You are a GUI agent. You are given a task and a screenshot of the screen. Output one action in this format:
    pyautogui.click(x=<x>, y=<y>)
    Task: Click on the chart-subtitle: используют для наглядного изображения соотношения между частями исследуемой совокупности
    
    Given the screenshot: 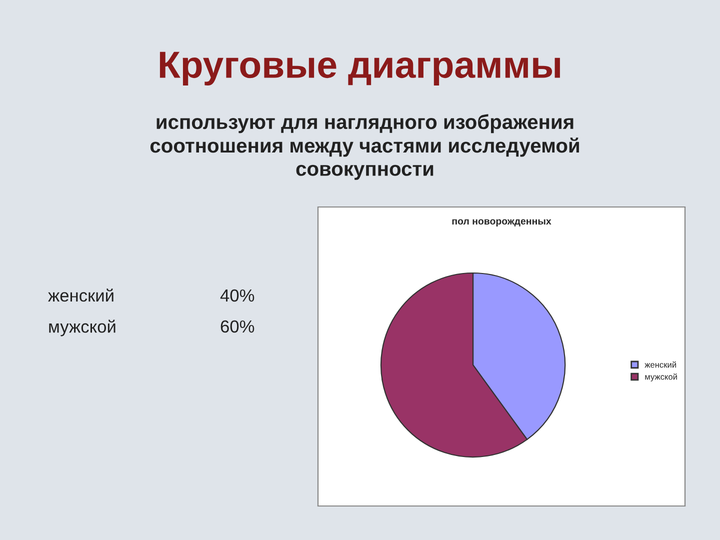 What is the action you would take?
    pyautogui.click(x=364, y=147)
    